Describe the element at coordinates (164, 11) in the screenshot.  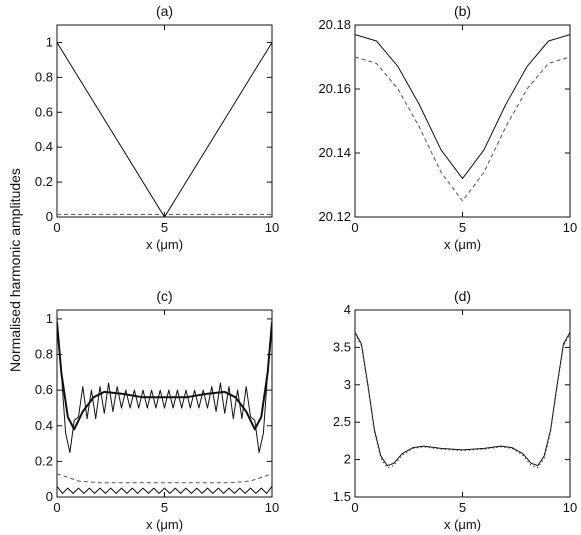
I see `panel-title: (a)` at that location.